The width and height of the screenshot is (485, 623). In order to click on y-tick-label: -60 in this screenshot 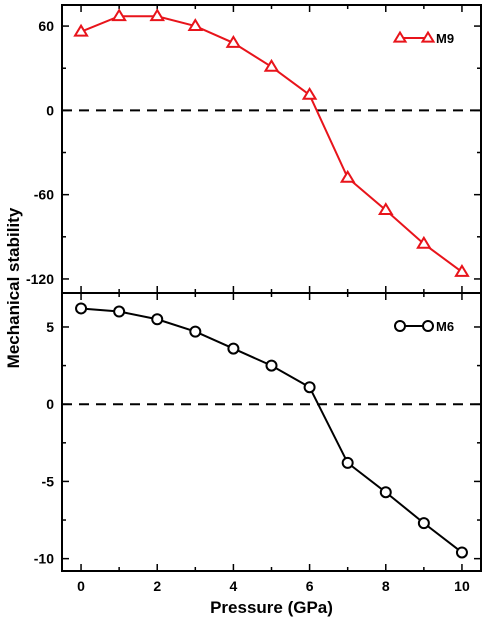, I will do `click(44, 195)`.